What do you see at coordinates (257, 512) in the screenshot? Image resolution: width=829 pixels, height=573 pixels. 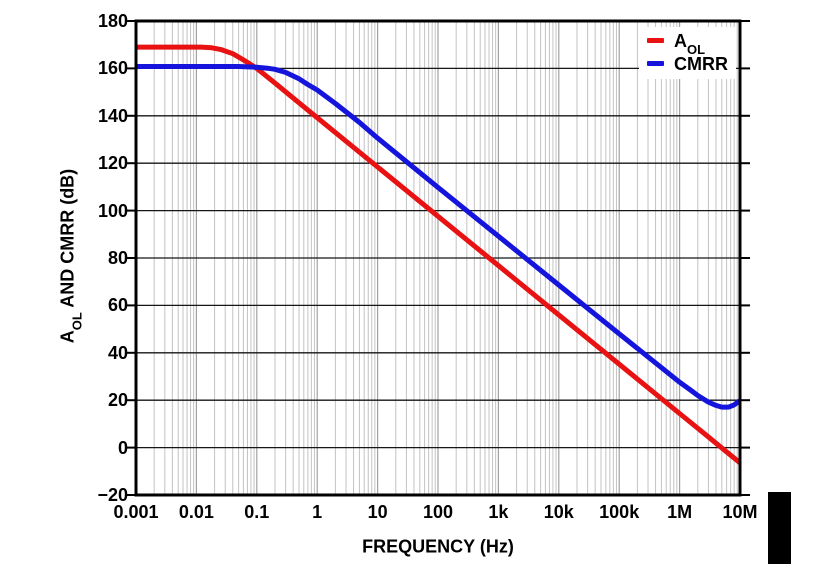 I see `x-tick-label: 0.1` at bounding box center [257, 512].